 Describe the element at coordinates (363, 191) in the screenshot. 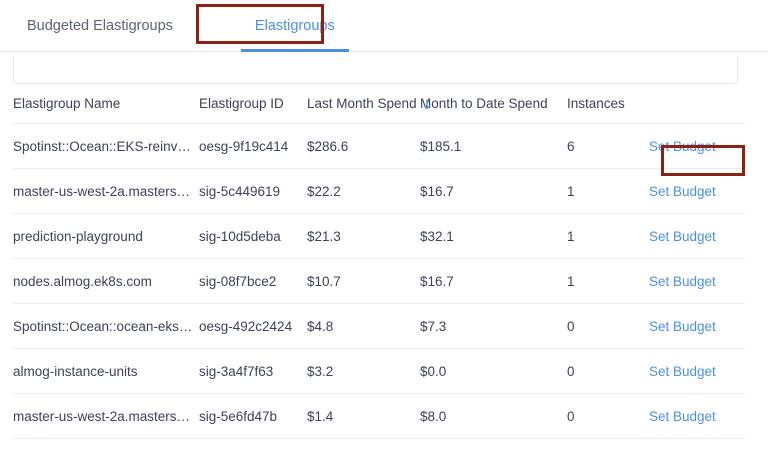

I see `cell-last-month-spend: $22.2` at that location.